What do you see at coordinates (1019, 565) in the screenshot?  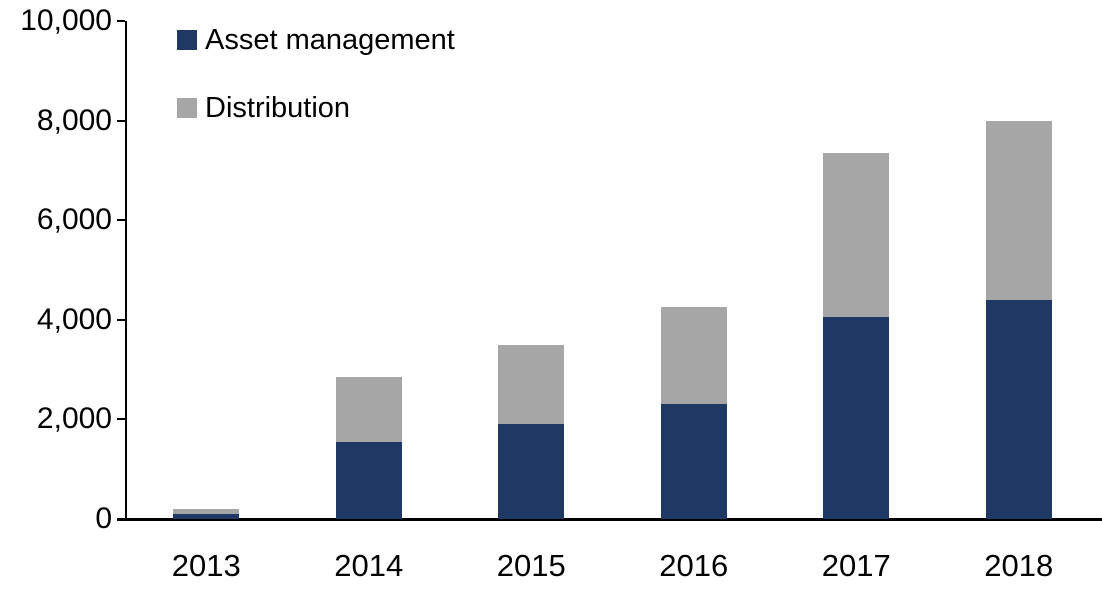 I see `x-tick-label-2018: 2018` at bounding box center [1019, 565].